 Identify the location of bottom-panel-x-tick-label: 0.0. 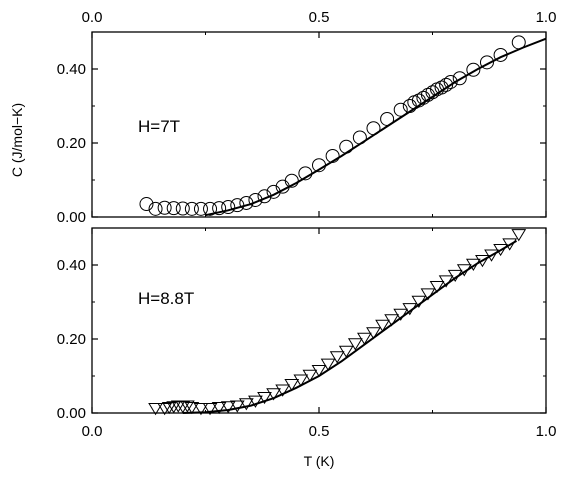
(92, 431).